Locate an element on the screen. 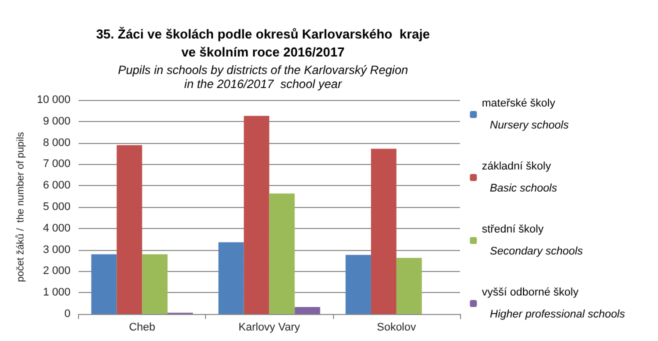 The image size is (658, 341). y-tick-label: 3 000 is located at coordinates (57, 250).